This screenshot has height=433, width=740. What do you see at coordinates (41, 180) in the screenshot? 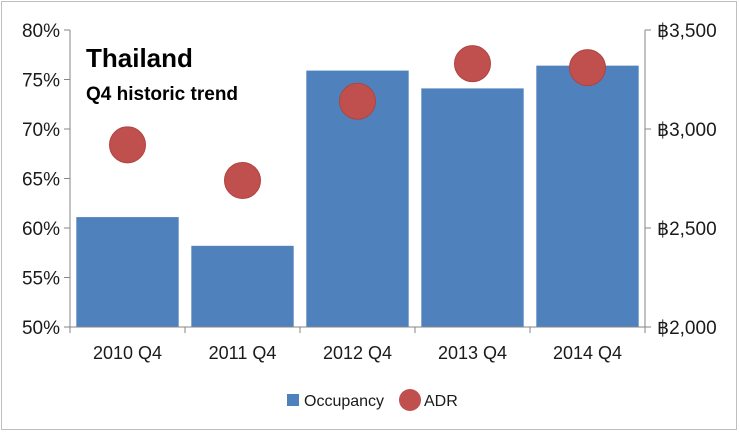
I see `left-tick-label: 65%` at bounding box center [41, 180].